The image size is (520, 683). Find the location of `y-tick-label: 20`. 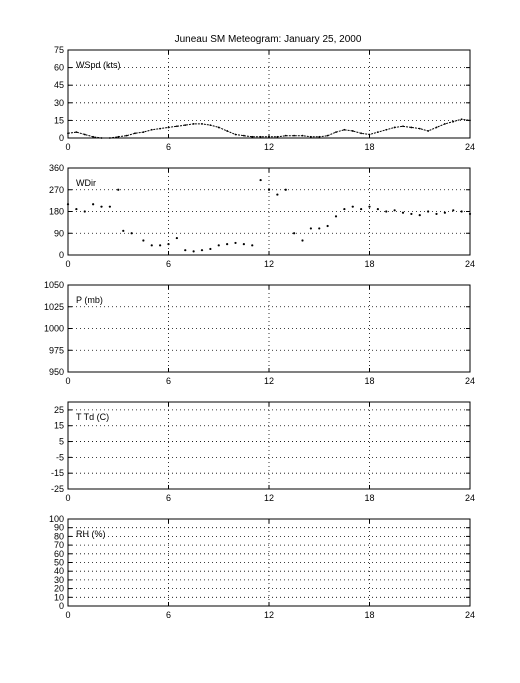

y-tick-label: 20 is located at coordinates (59, 589).